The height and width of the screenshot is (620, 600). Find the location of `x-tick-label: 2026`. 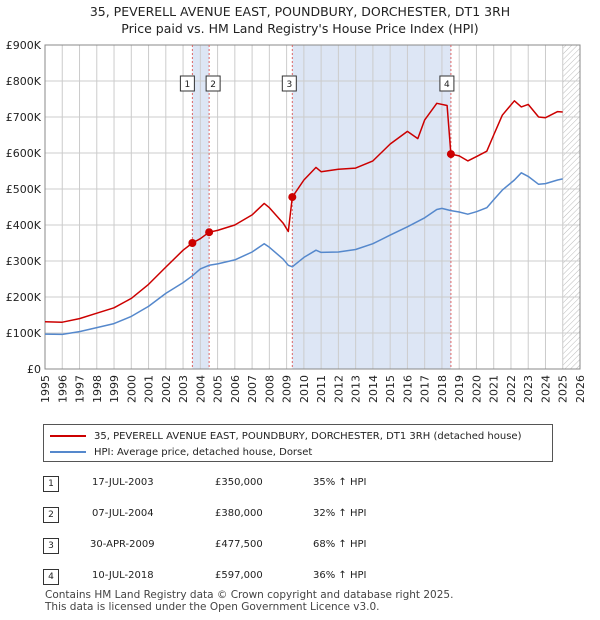

x-tick-label: 2026 is located at coordinates (580, 389).